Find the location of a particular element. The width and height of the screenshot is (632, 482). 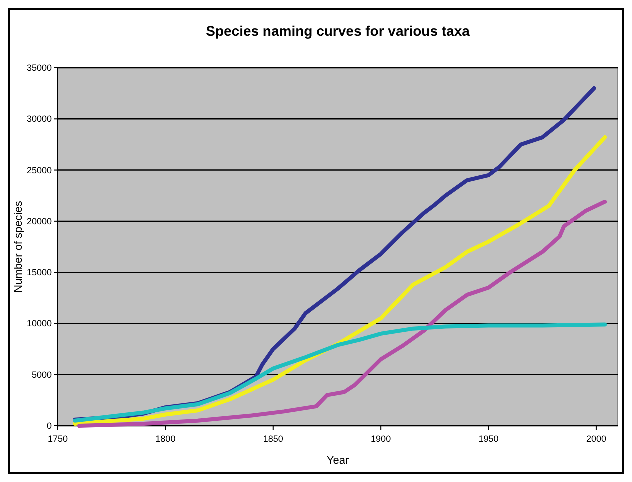

x-tick-label: 1900 is located at coordinates (381, 439).